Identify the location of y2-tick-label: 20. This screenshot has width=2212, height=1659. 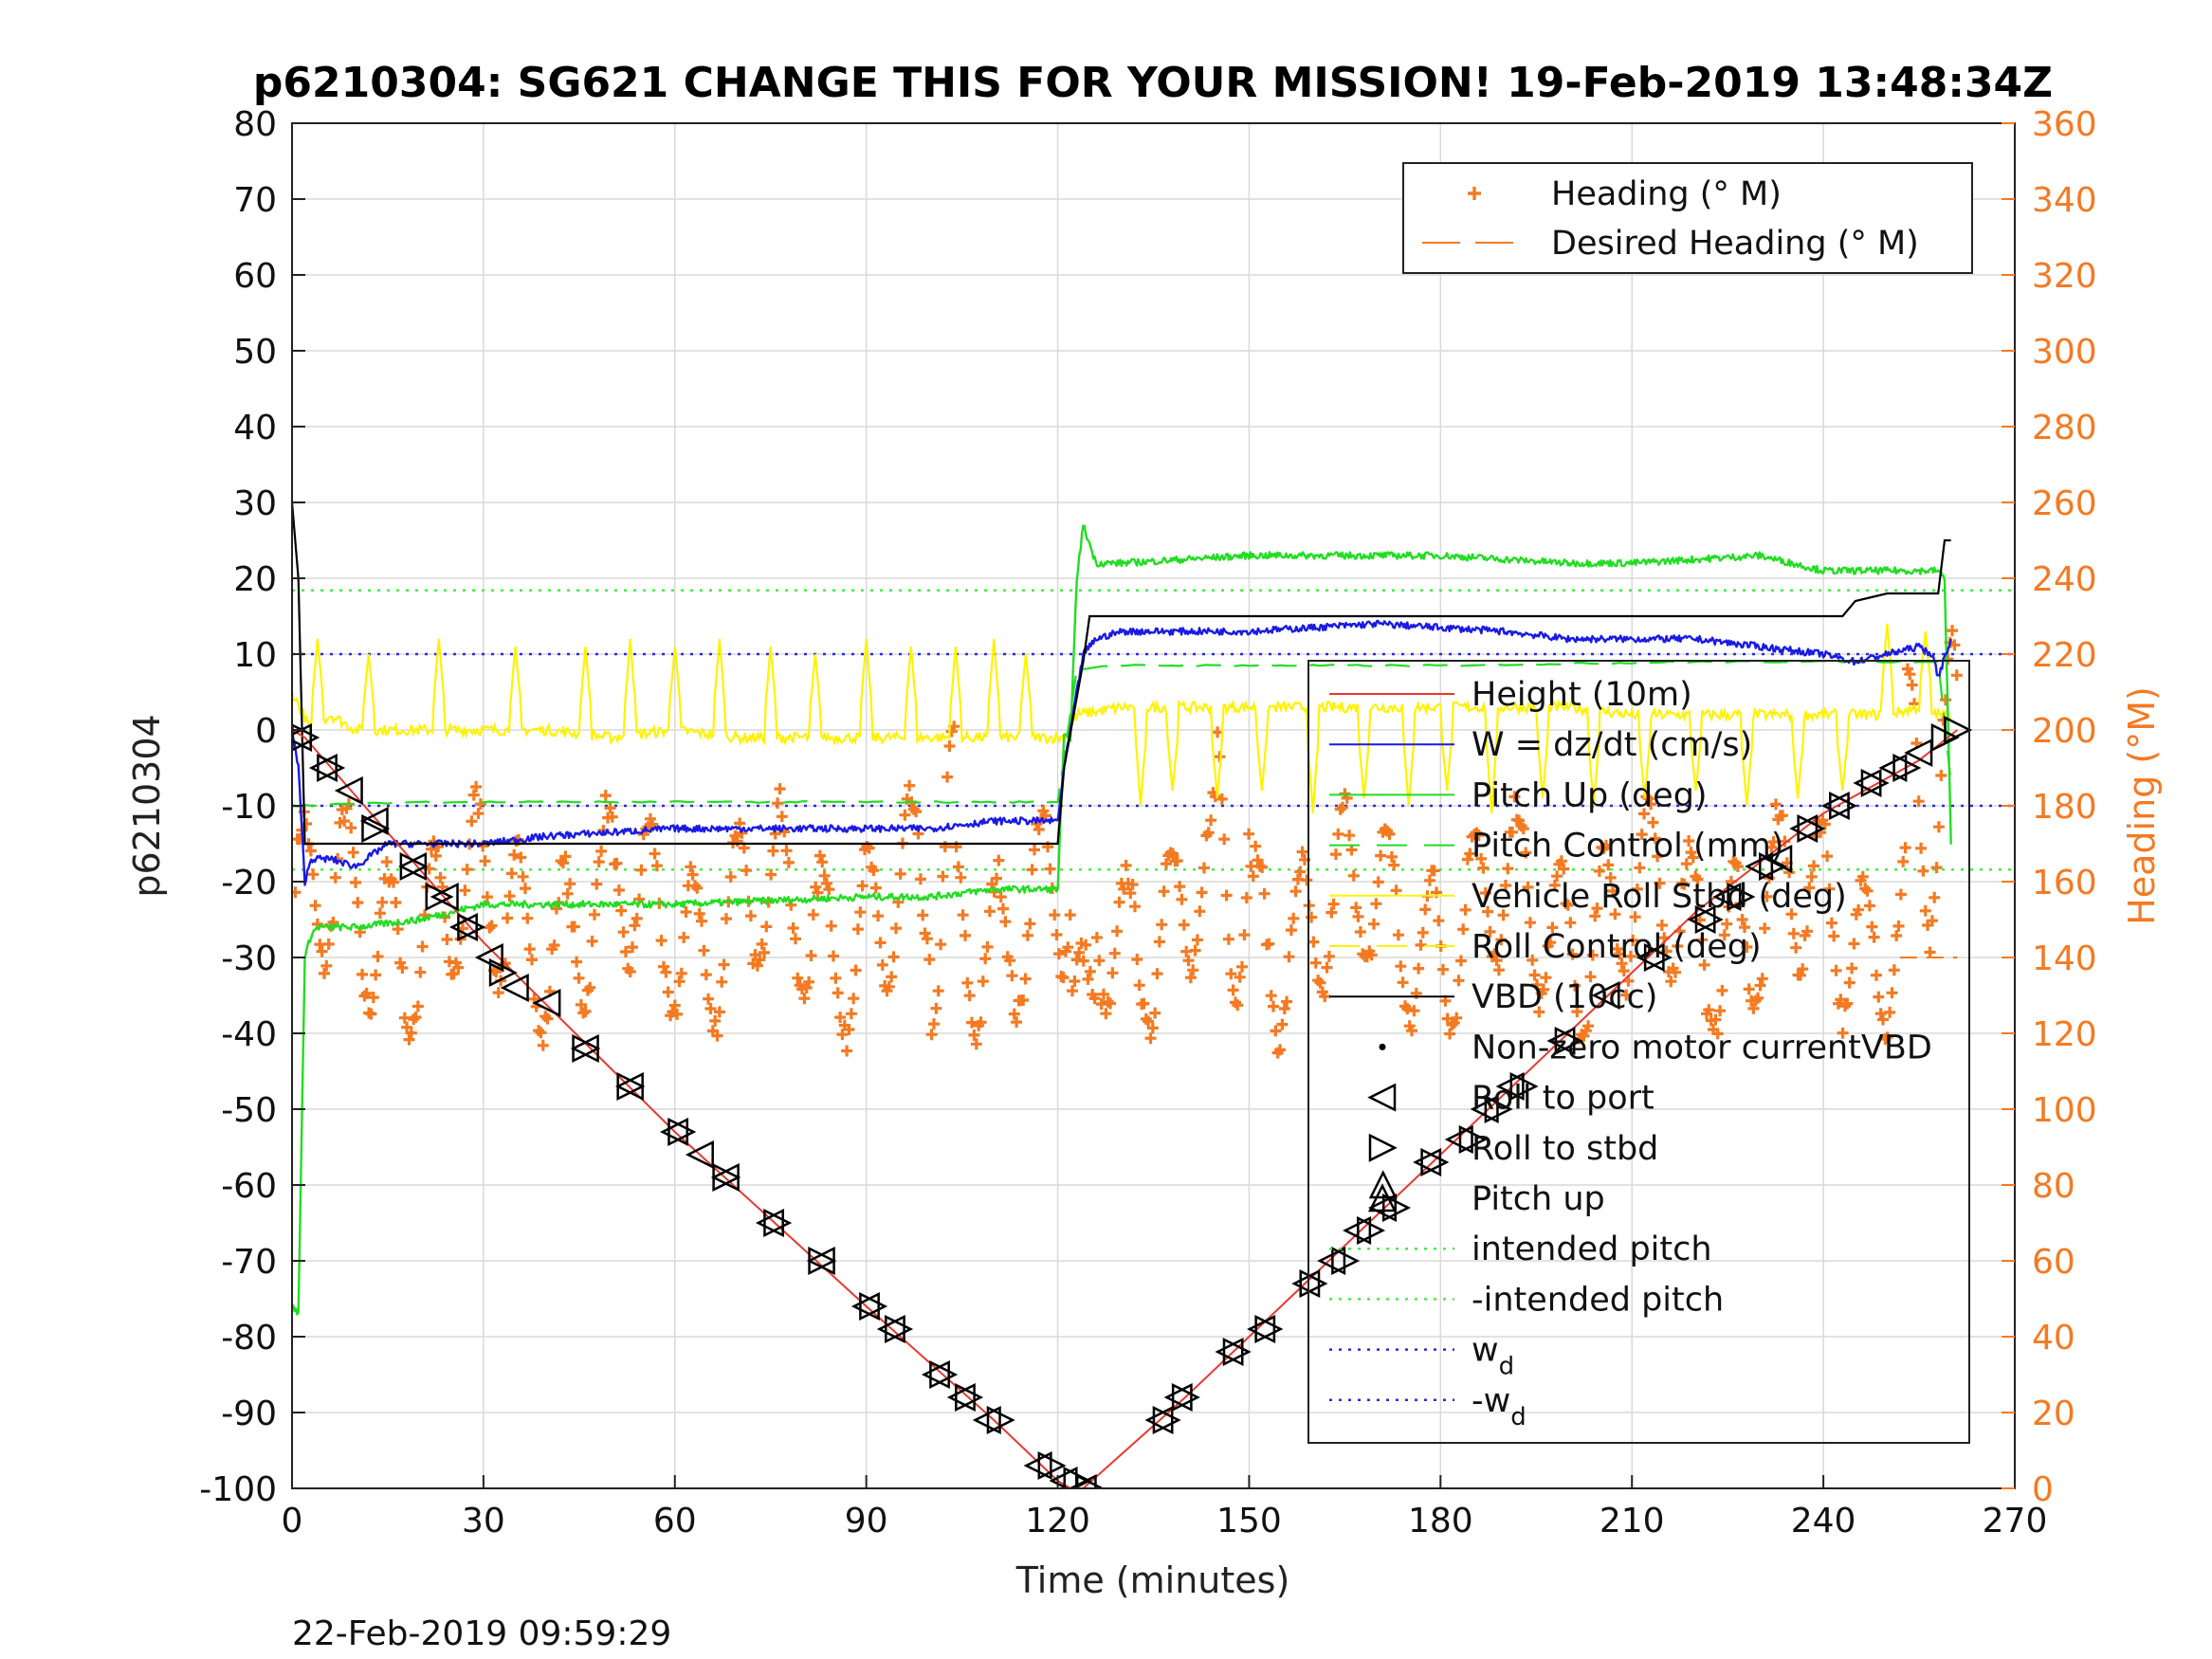
(2053, 1414).